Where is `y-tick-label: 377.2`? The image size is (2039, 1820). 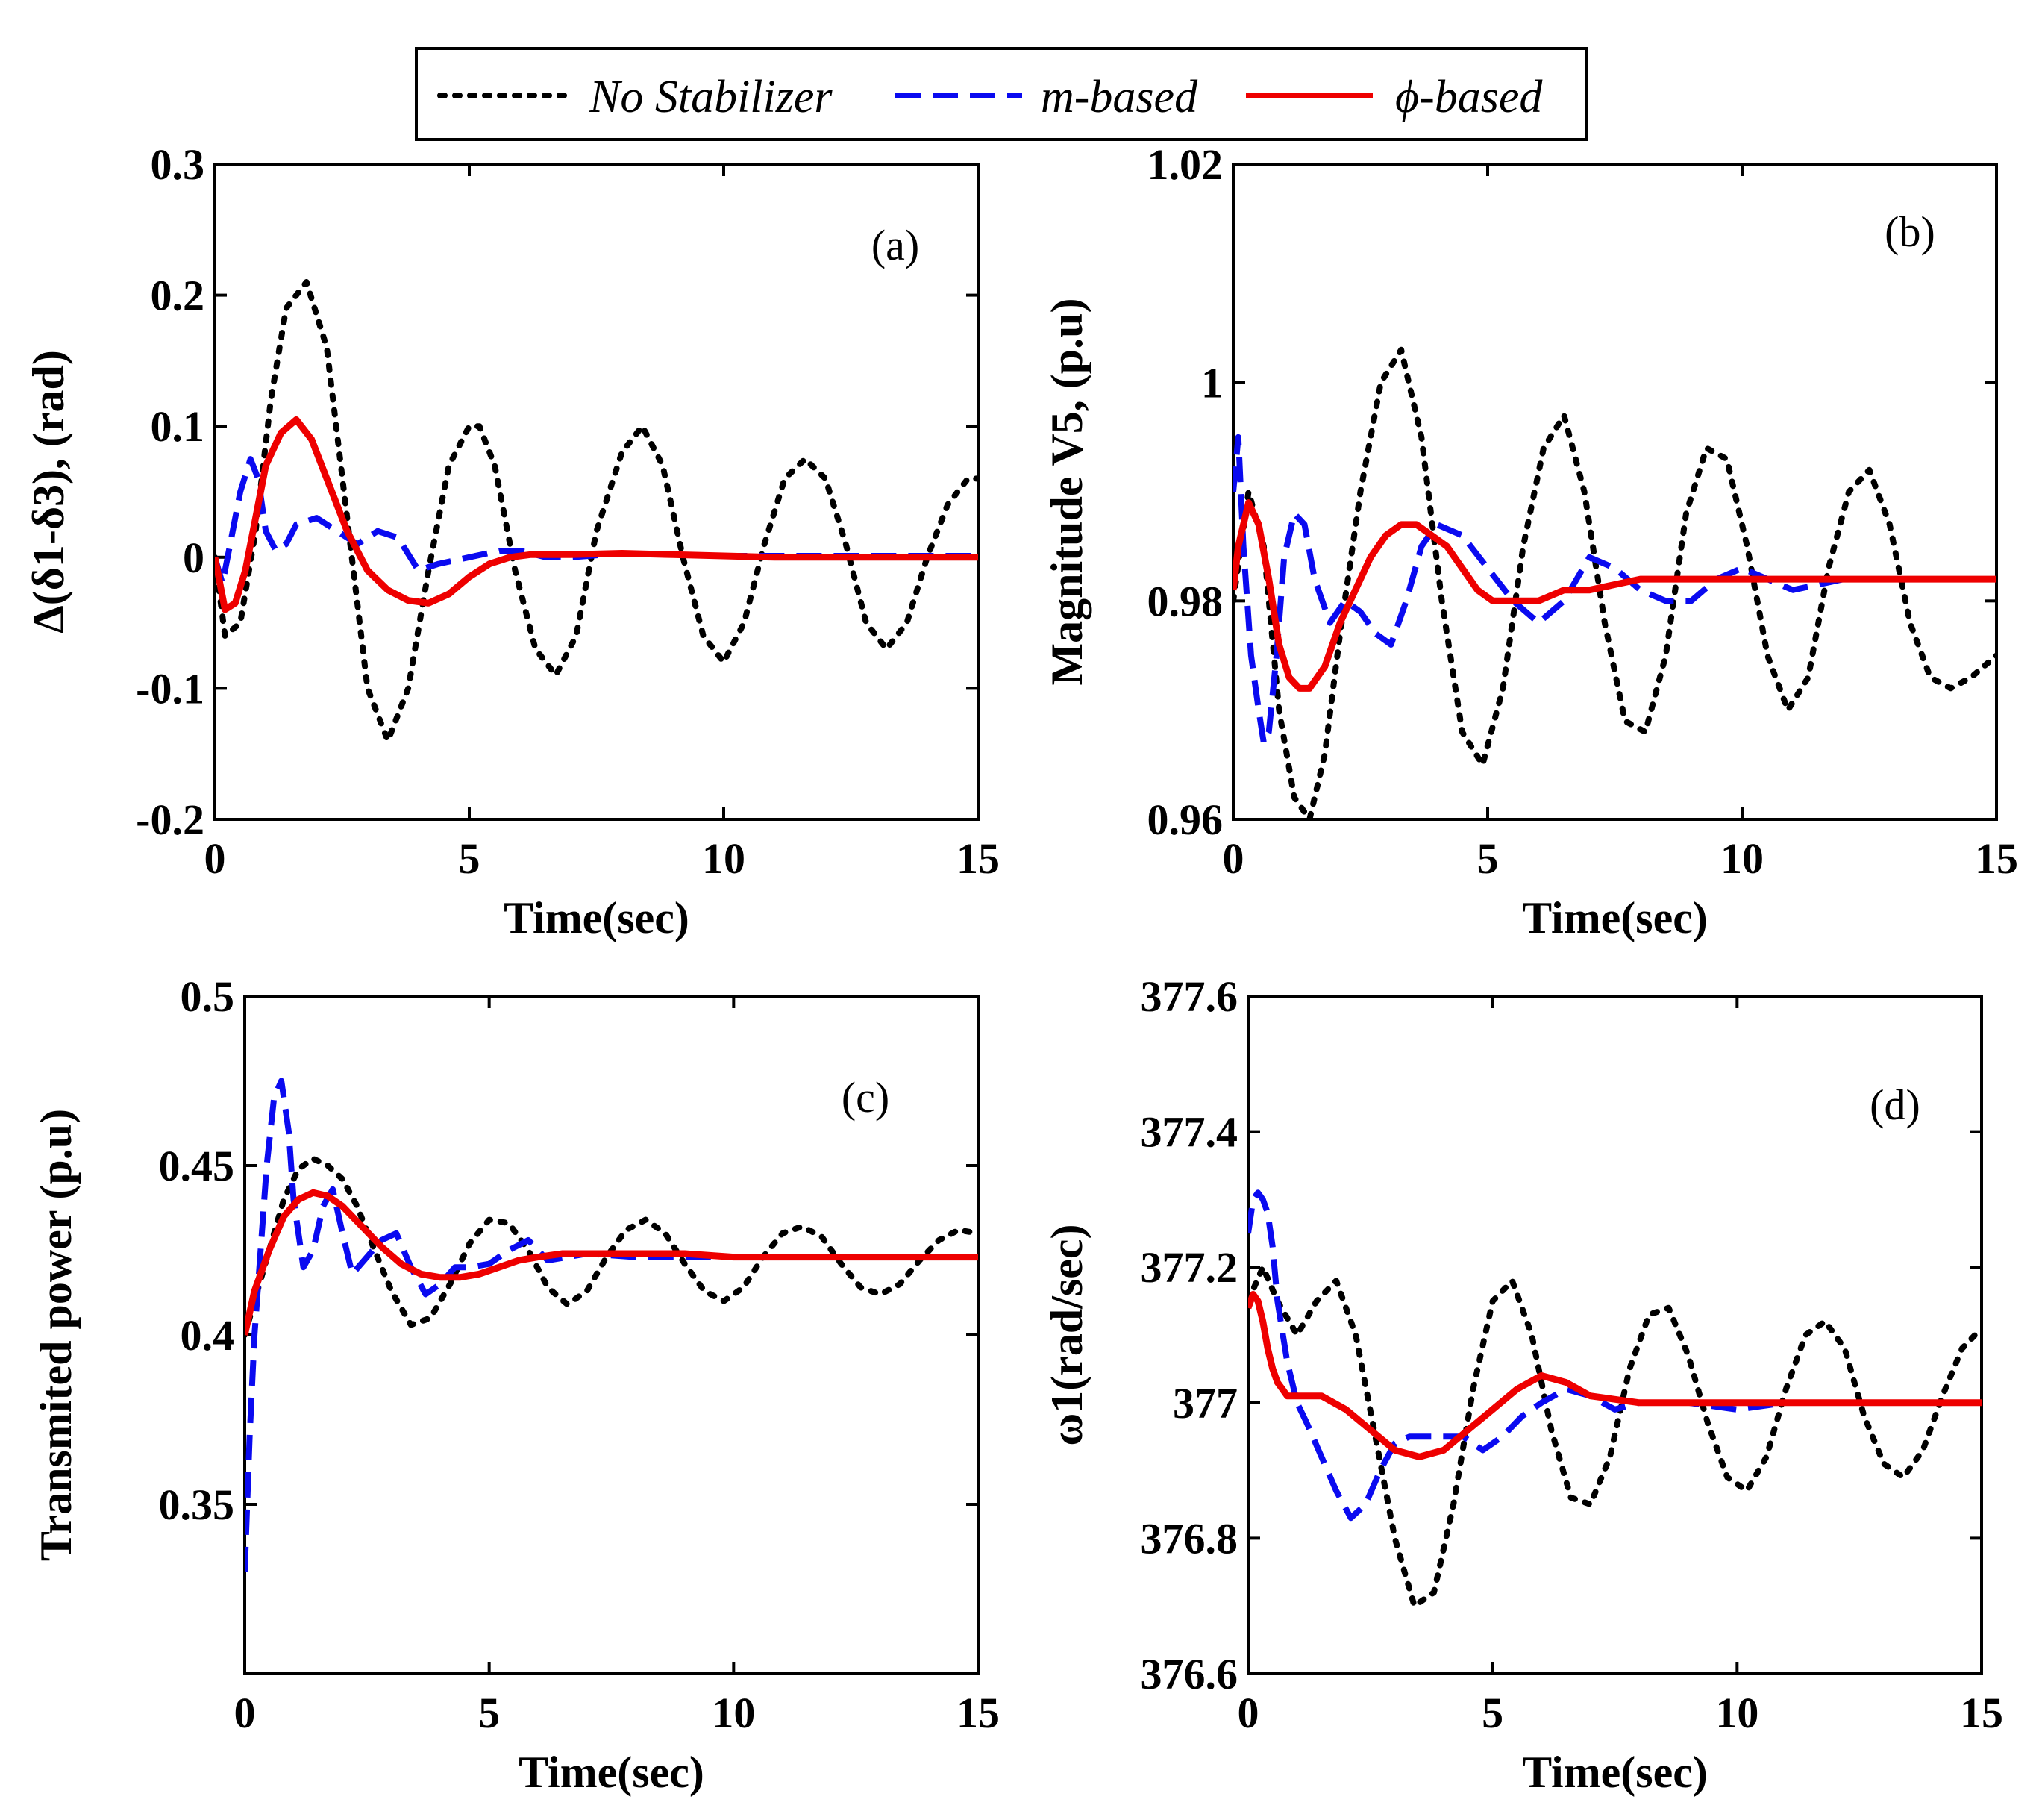 y-tick-label: 377.2 is located at coordinates (1190, 1267).